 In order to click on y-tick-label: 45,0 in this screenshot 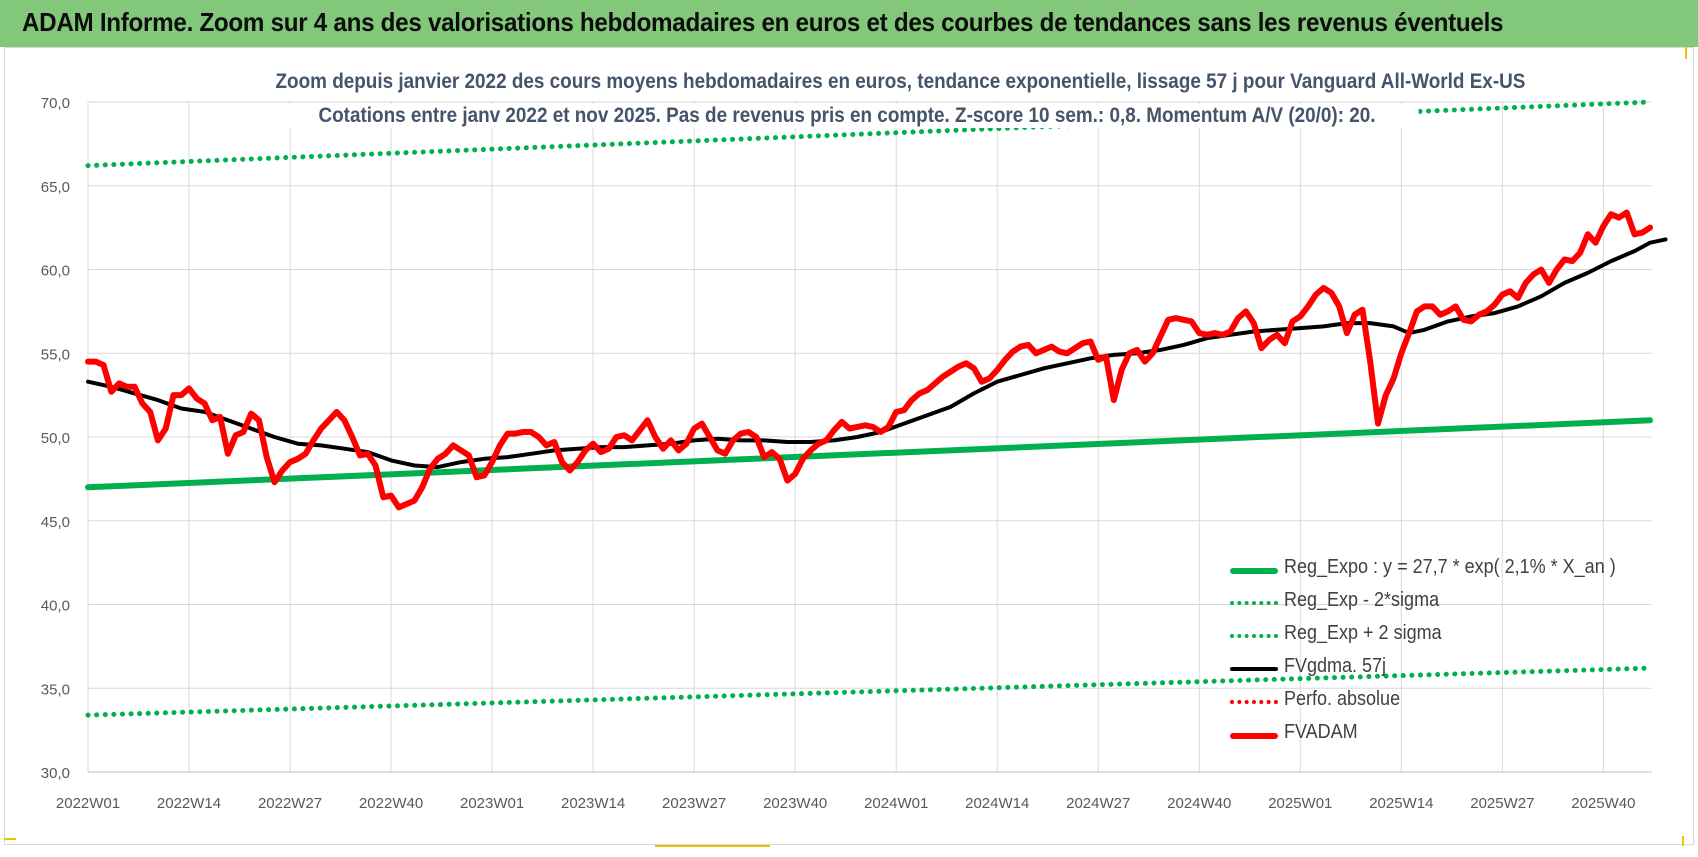, I will do `click(55, 522)`.